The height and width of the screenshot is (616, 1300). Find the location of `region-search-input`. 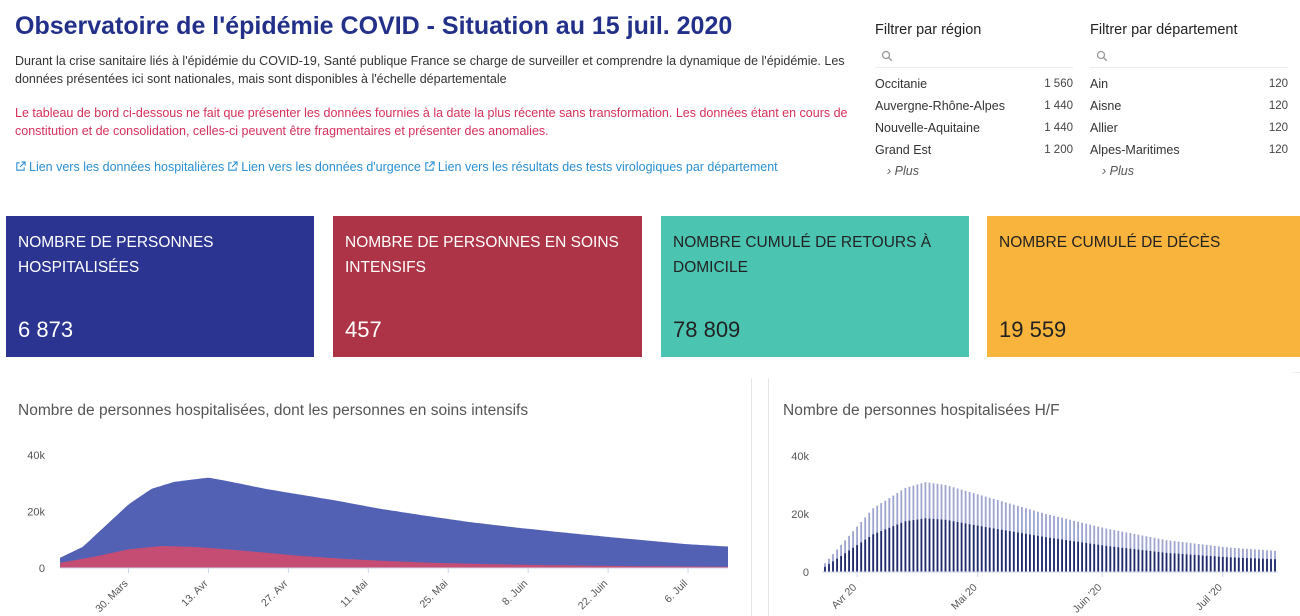

region-search-input is located at coordinates (974, 56).